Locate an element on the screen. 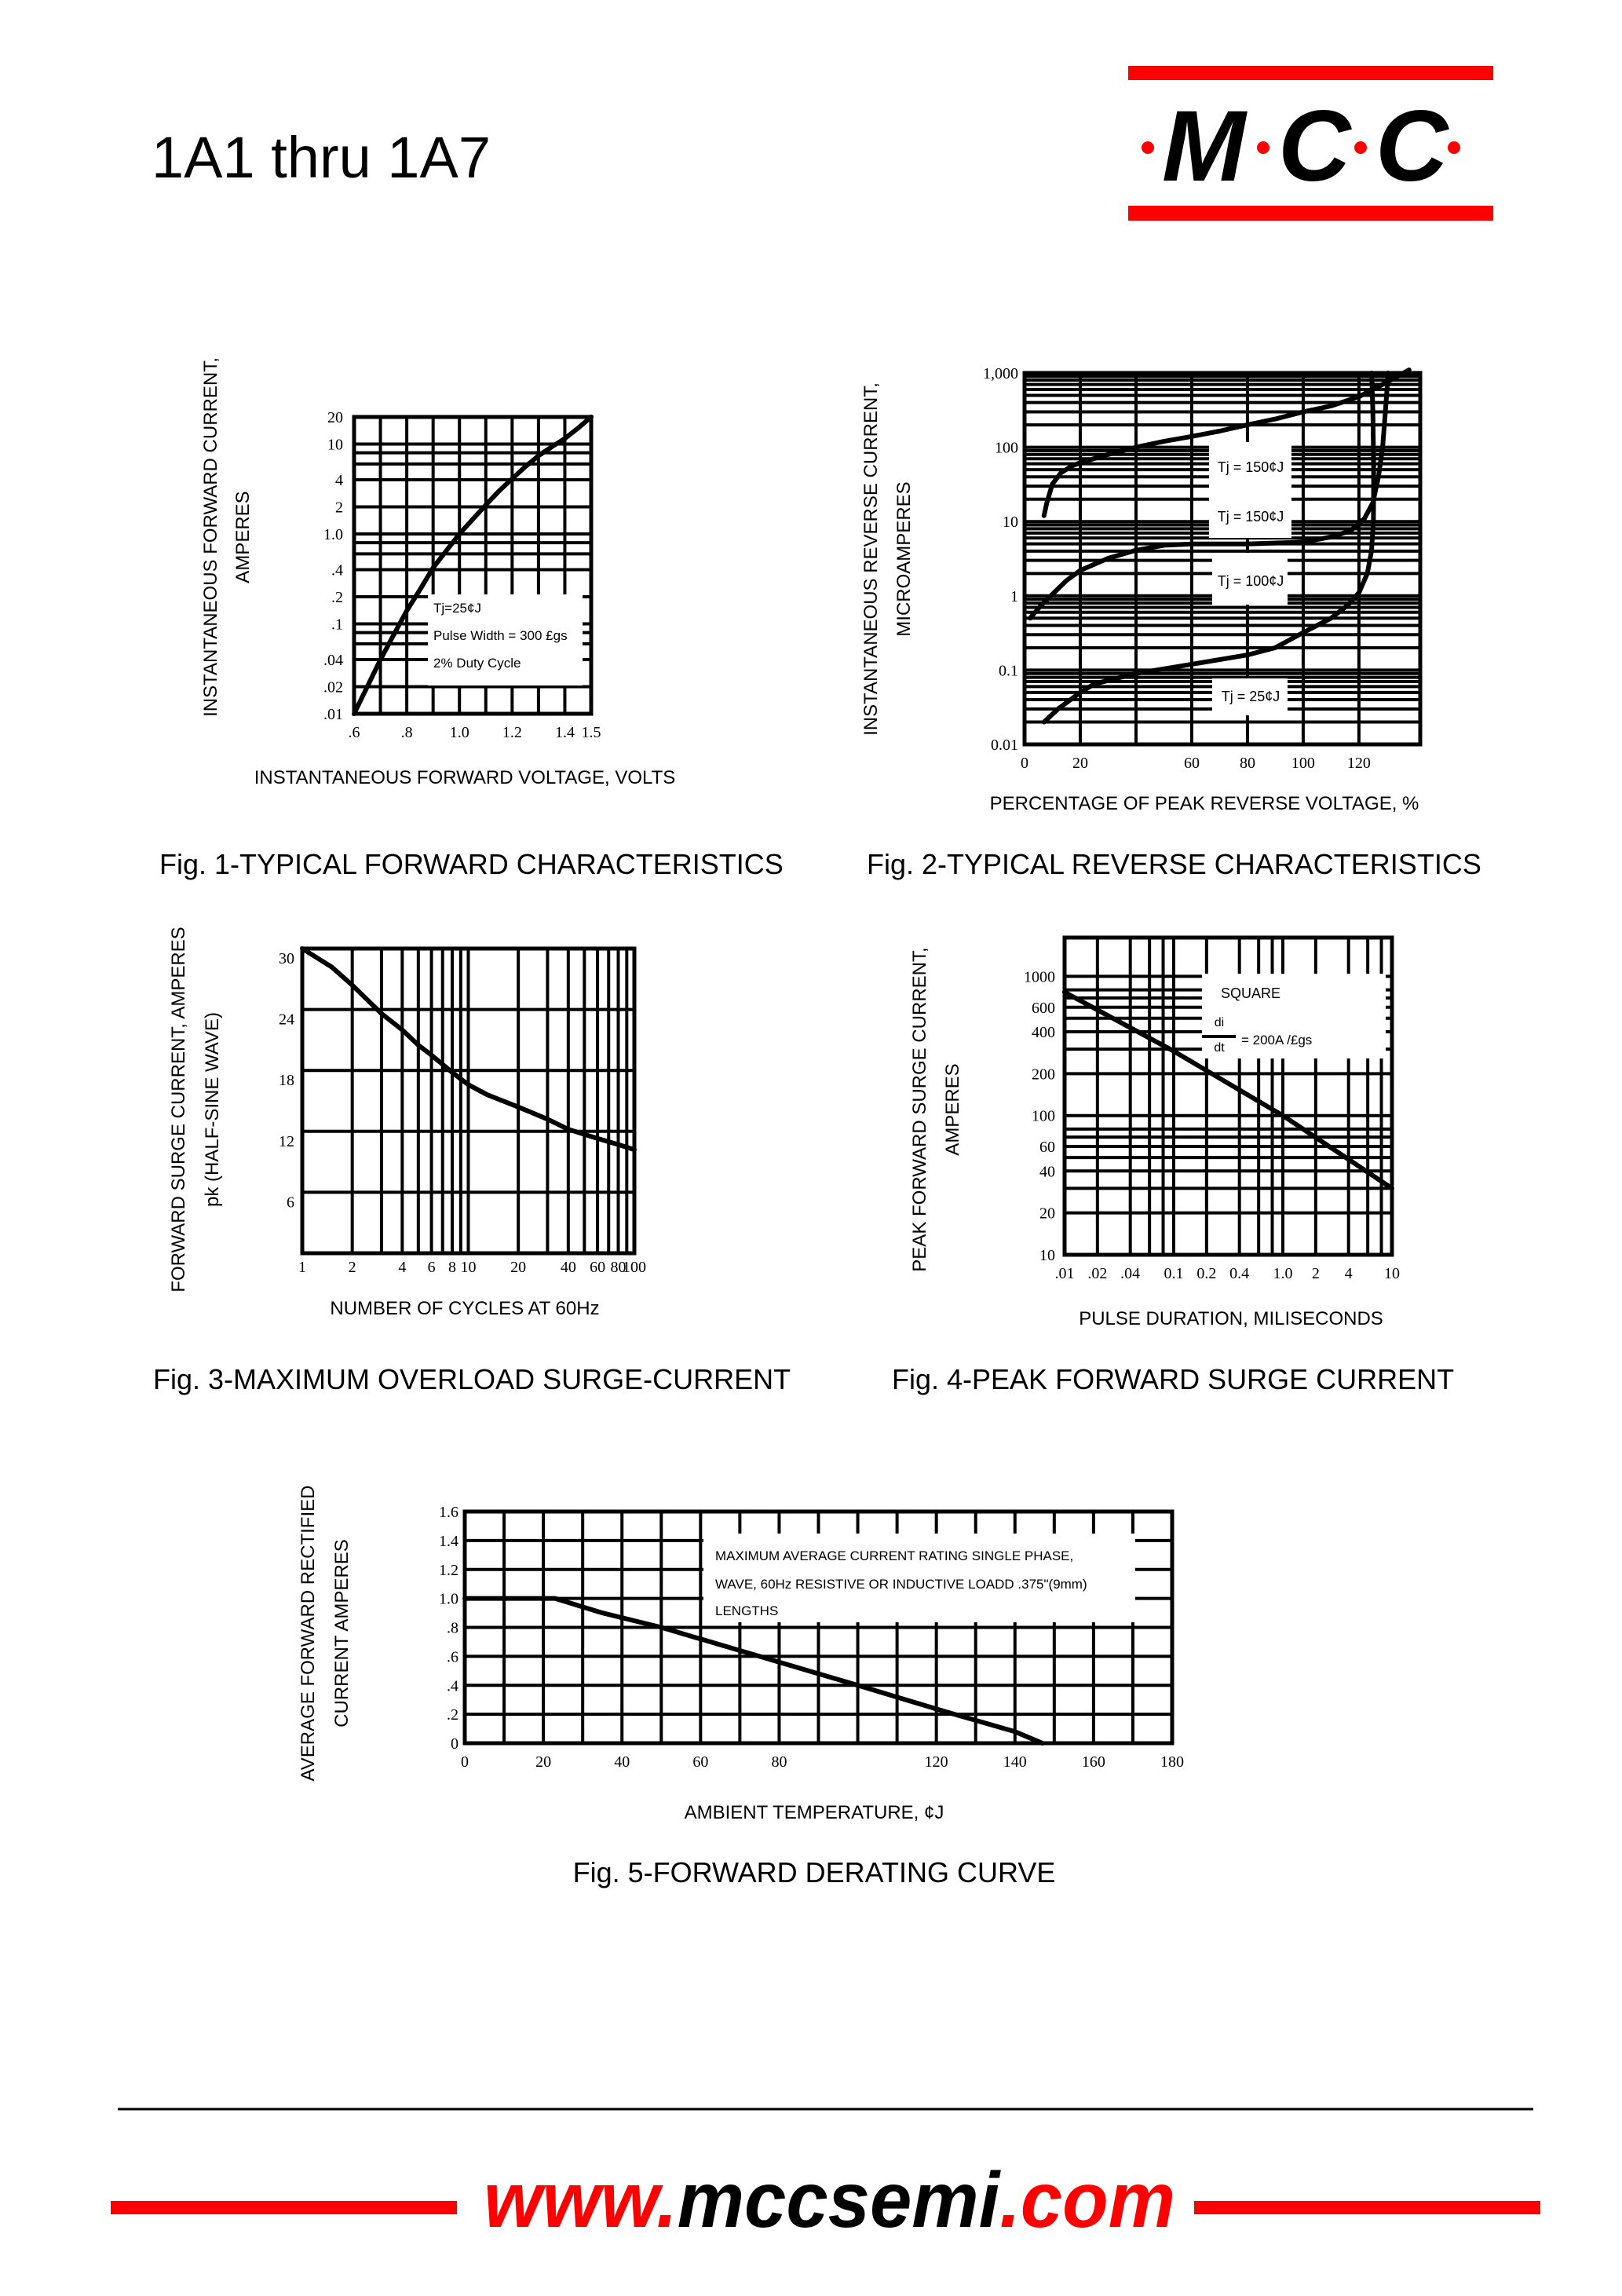 This screenshot has width=1622, height=2296. y-tick-label: 0.1 is located at coordinates (1009, 670).